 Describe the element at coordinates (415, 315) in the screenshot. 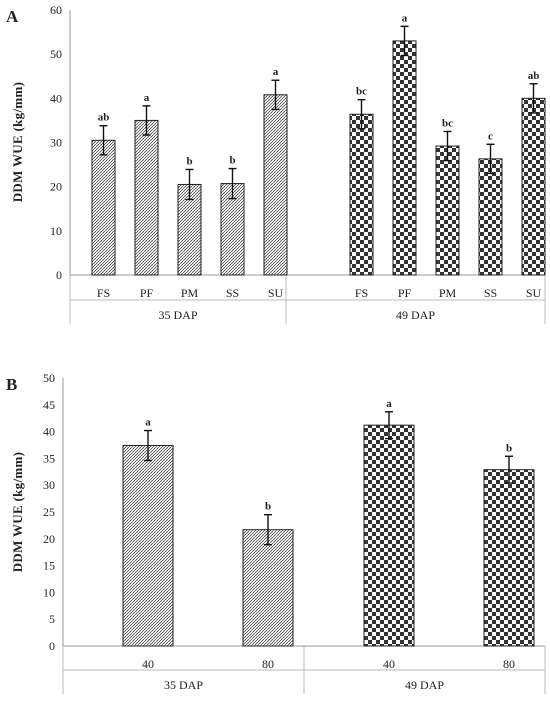

I see `panel-a-group-label: 49 DAP` at that location.